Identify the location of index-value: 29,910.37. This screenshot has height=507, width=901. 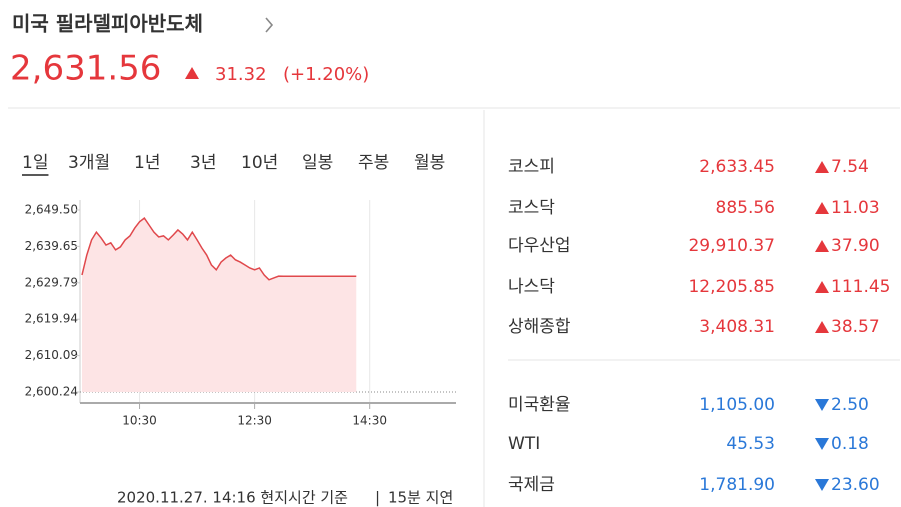
(731, 246).